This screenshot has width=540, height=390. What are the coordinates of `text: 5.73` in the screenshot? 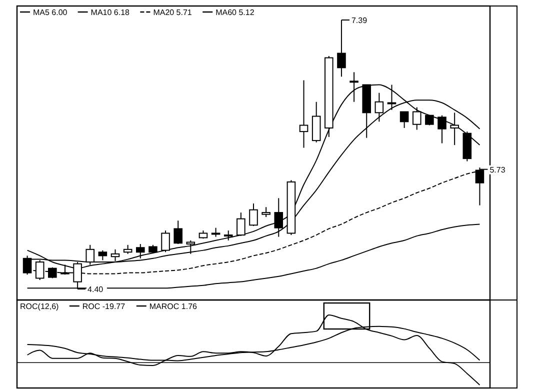 It's located at (498, 169).